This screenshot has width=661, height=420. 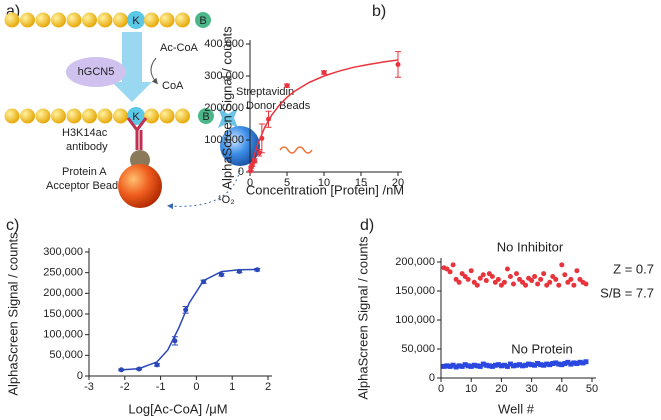 I want to click on x-tick-label: 30, so click(x=531, y=389).